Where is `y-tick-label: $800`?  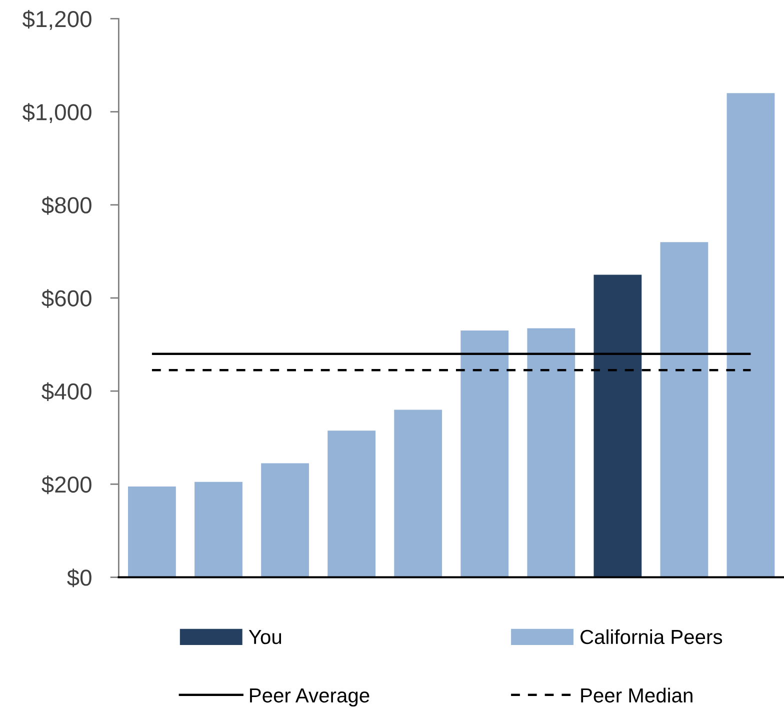 y-tick-label: $800 is located at coordinates (67, 205).